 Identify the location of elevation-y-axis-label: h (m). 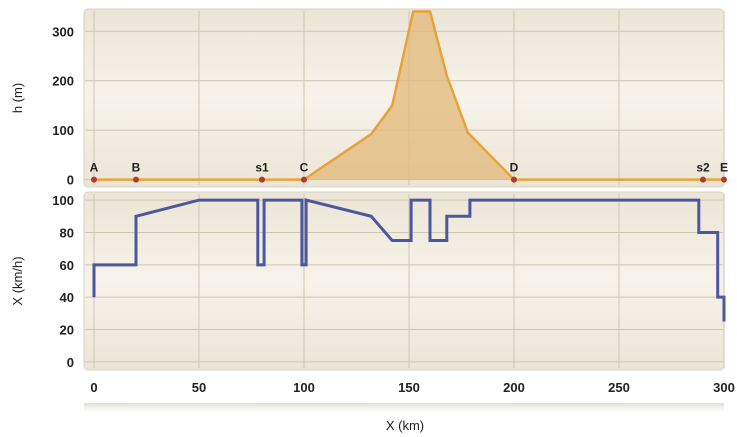
(17, 98).